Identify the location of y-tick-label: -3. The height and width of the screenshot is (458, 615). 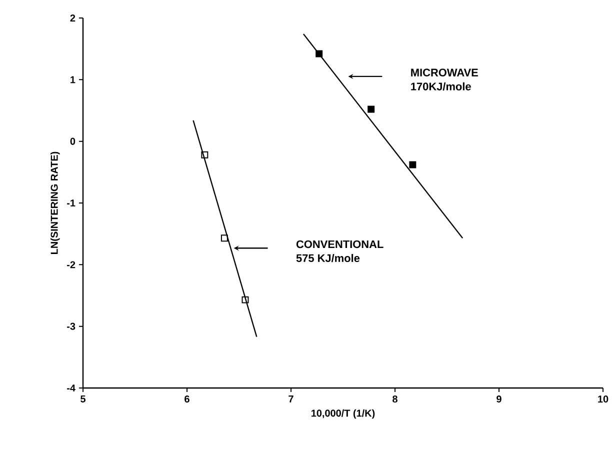
(71, 326).